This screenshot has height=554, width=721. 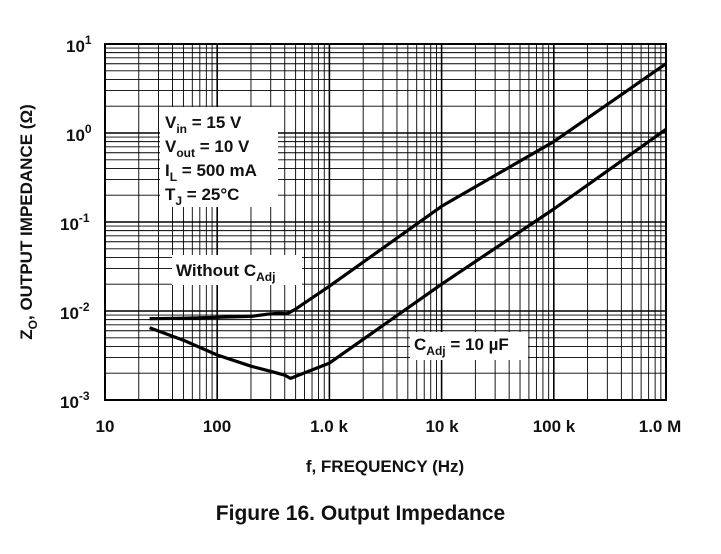 What do you see at coordinates (211, 172) in the screenshot?
I see `condition-il: IL = 500 mA` at bounding box center [211, 172].